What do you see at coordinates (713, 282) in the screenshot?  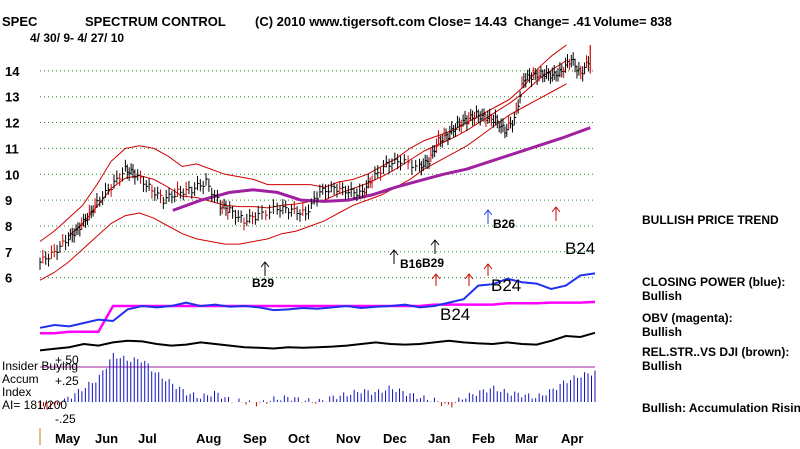 I see `closing-power-label: CLOSING POWER (blue):` at bounding box center [713, 282].